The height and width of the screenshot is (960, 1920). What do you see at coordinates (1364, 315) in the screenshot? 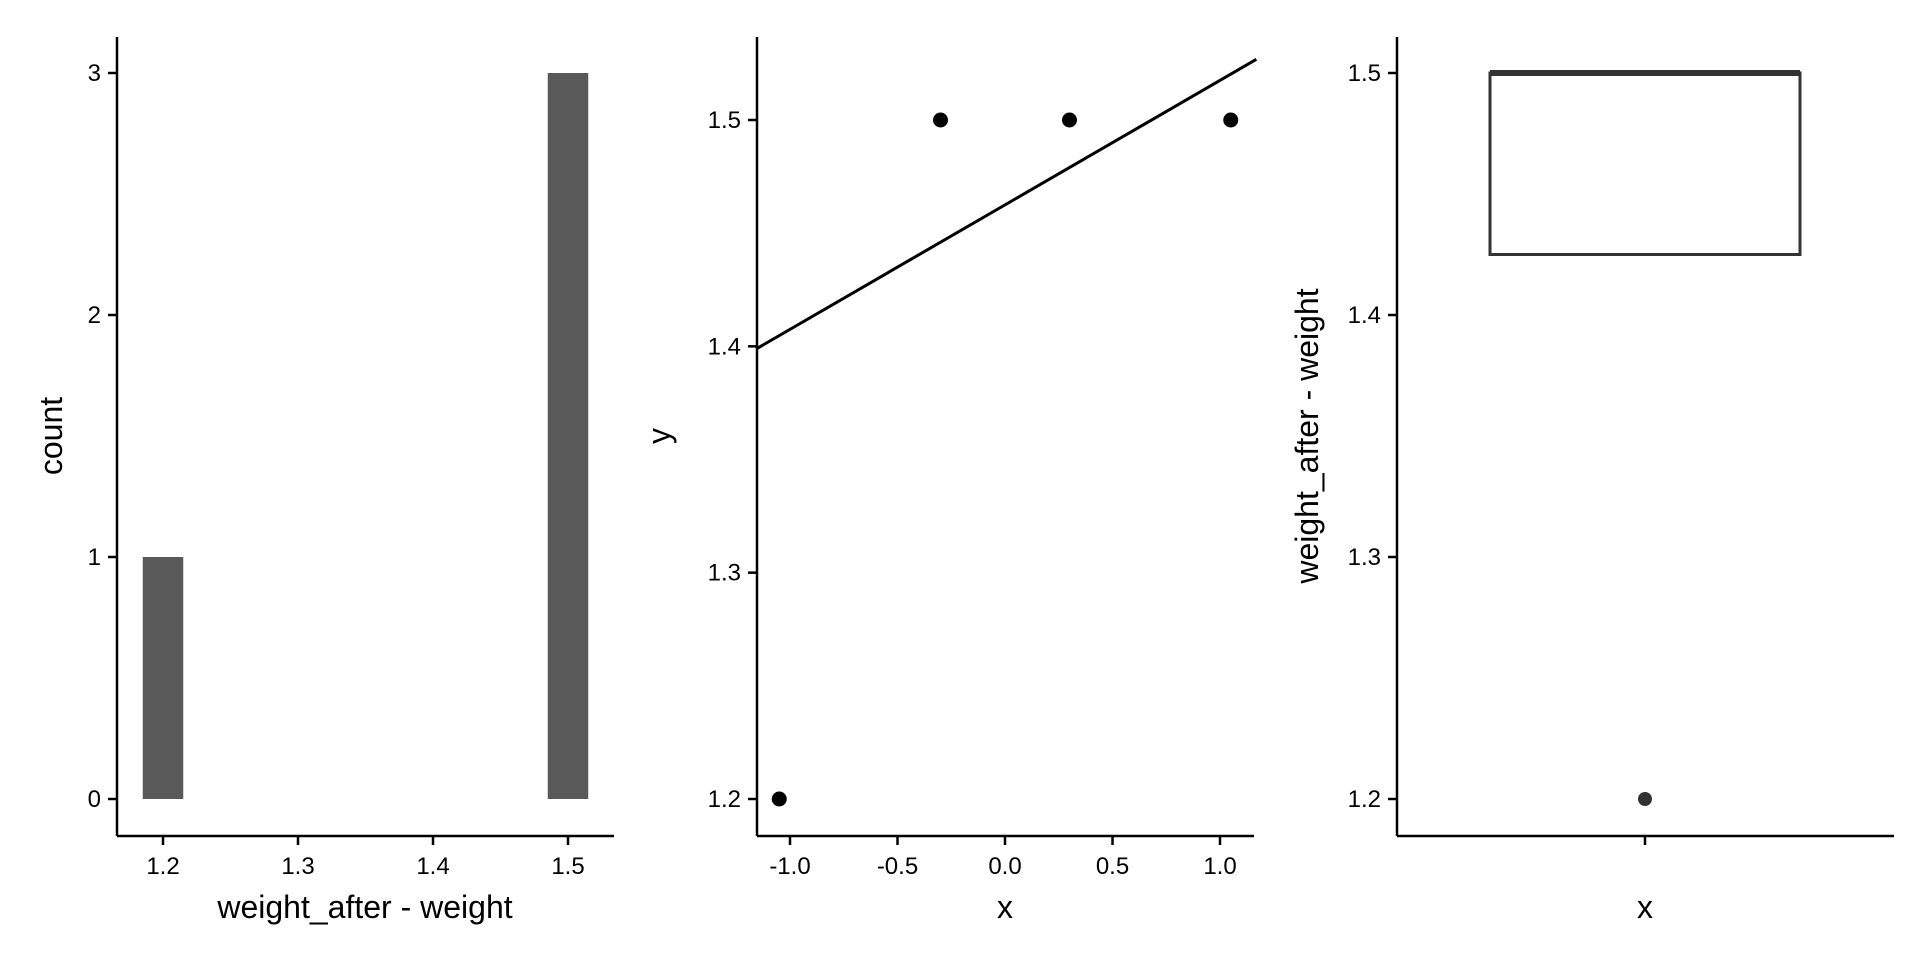
I see `boxplot-y-tick-label: 1.4` at bounding box center [1364, 315].